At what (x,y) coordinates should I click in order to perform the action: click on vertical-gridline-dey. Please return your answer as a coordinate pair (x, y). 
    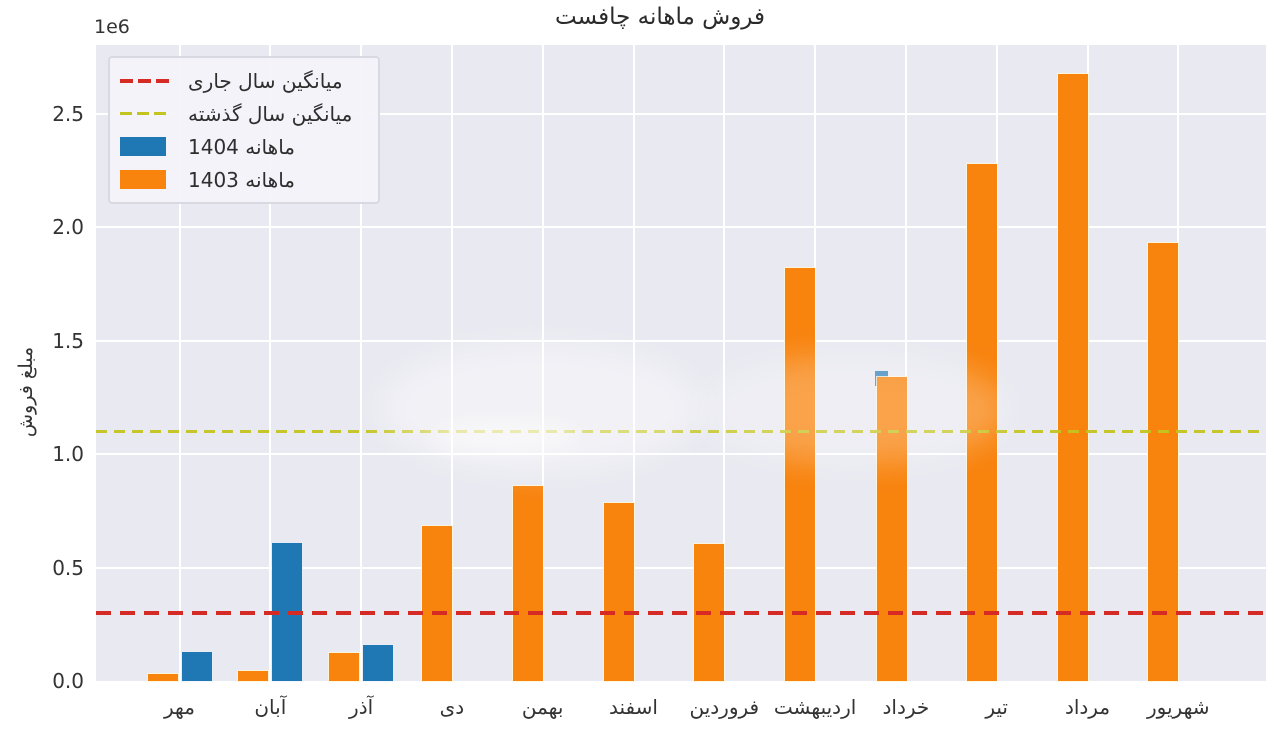
    Looking at the image, I should click on (451, 363).